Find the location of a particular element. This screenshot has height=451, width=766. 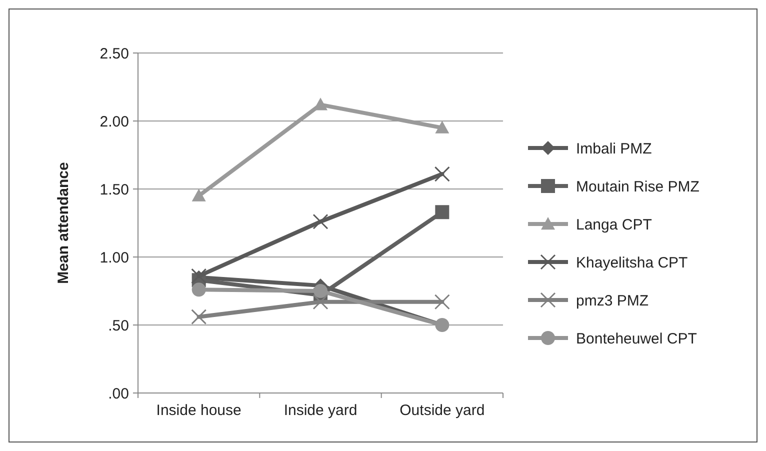

legend-label: Imbali PMZ is located at coordinates (614, 149).